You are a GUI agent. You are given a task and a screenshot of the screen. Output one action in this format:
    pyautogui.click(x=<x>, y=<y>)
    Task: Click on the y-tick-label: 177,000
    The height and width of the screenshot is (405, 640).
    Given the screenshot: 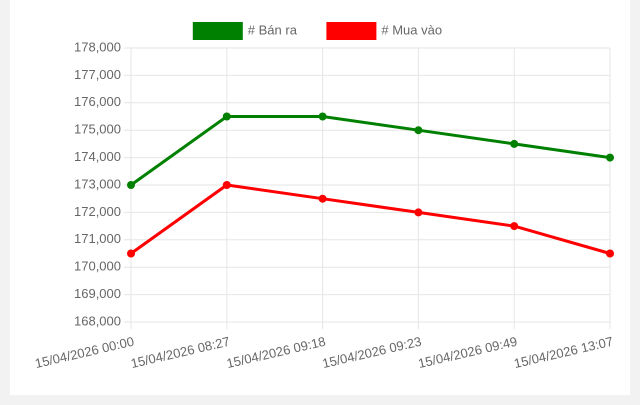 What is the action you would take?
    pyautogui.click(x=97, y=74)
    